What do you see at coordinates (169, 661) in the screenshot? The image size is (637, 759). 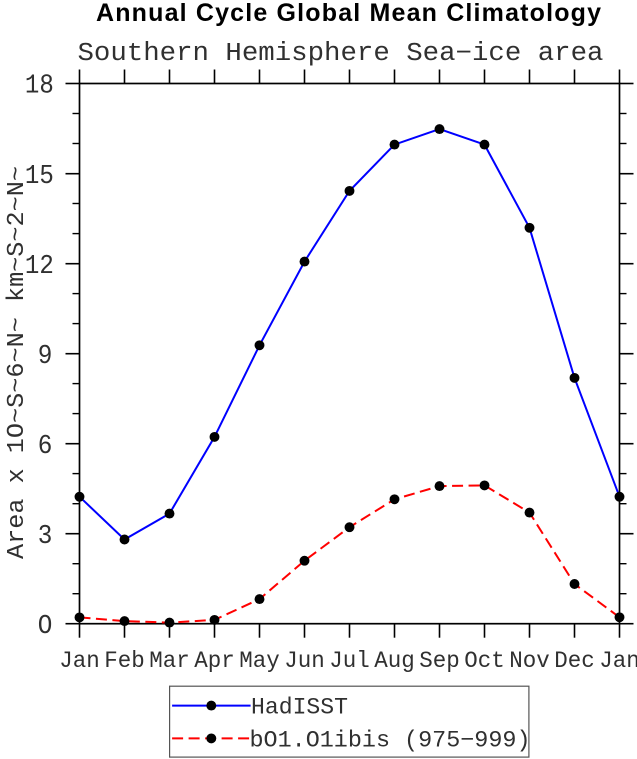 I see `svg-text: Mar` at bounding box center [169, 661].